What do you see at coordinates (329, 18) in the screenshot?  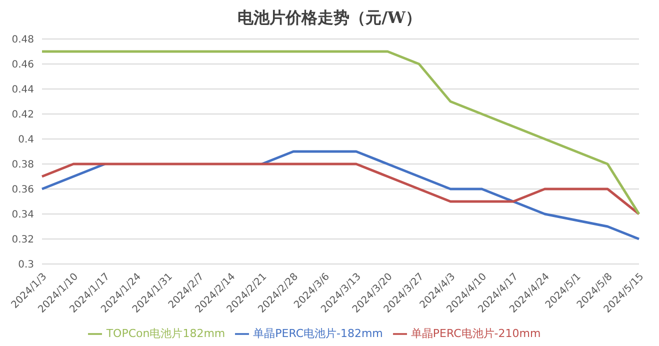 I see `chart-title: 电池片价格走势（元/W）` at bounding box center [329, 18].